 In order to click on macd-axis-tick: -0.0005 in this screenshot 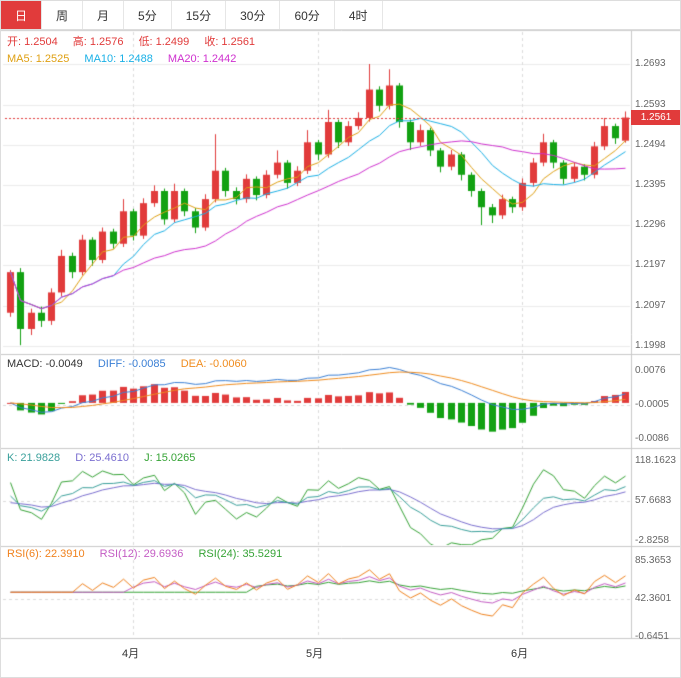, I will do `click(652, 404)`.